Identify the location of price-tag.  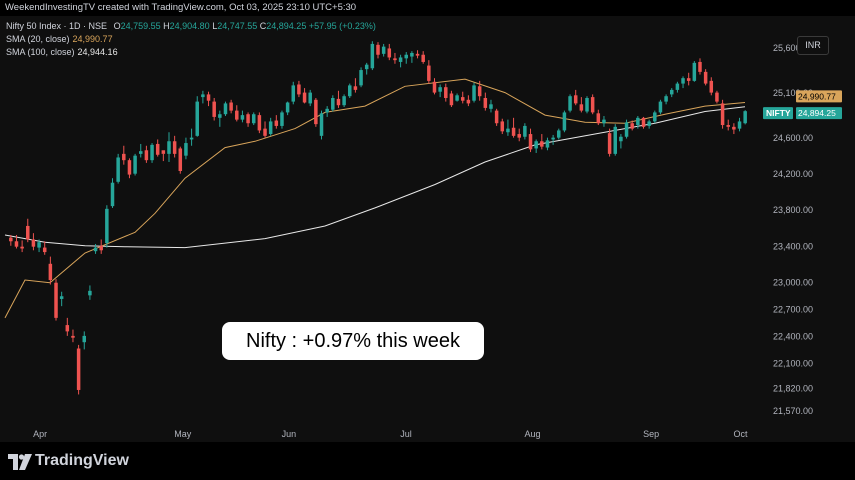
(819, 96).